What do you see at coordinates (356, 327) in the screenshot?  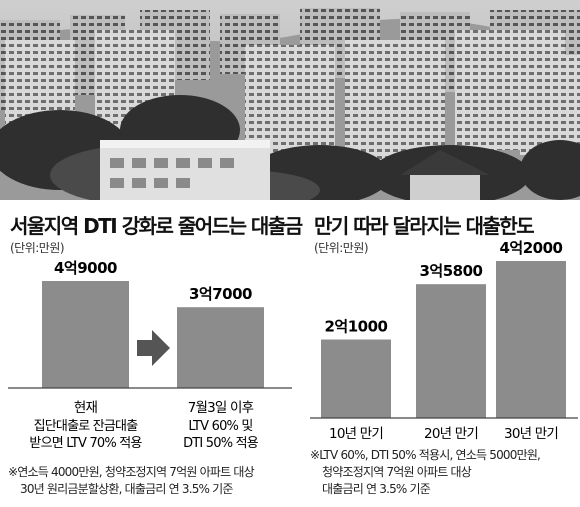 I see `data-label-0: 2억1000` at bounding box center [356, 327].